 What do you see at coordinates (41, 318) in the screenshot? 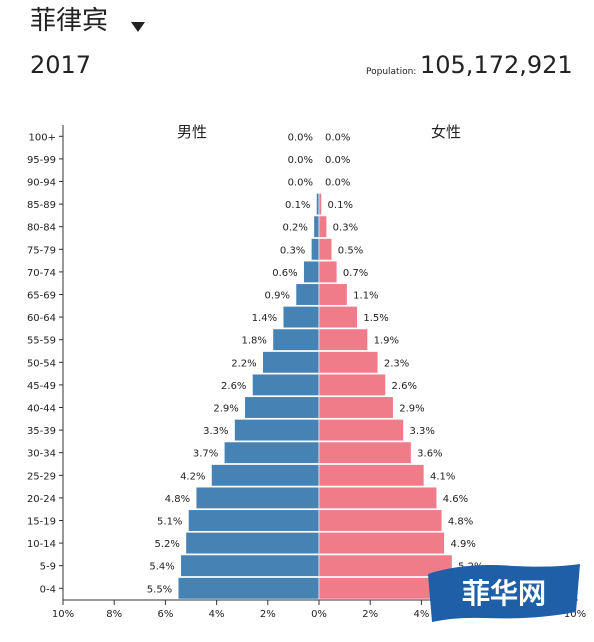
I see `y-tick-label: 60-64` at bounding box center [41, 318].